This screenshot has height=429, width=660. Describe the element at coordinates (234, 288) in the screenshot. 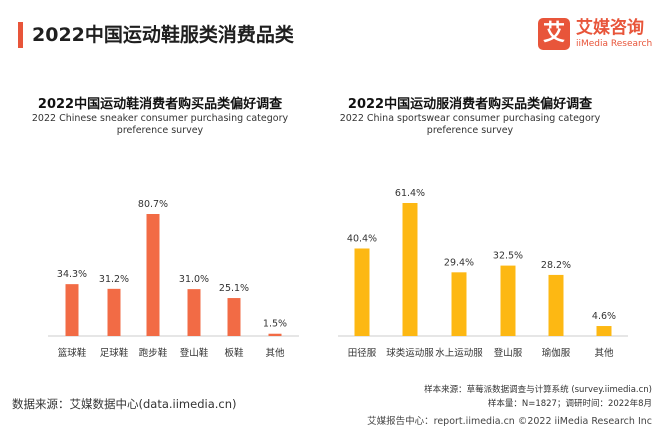

I see `chart-1-value-label: 25.1%` at that location.